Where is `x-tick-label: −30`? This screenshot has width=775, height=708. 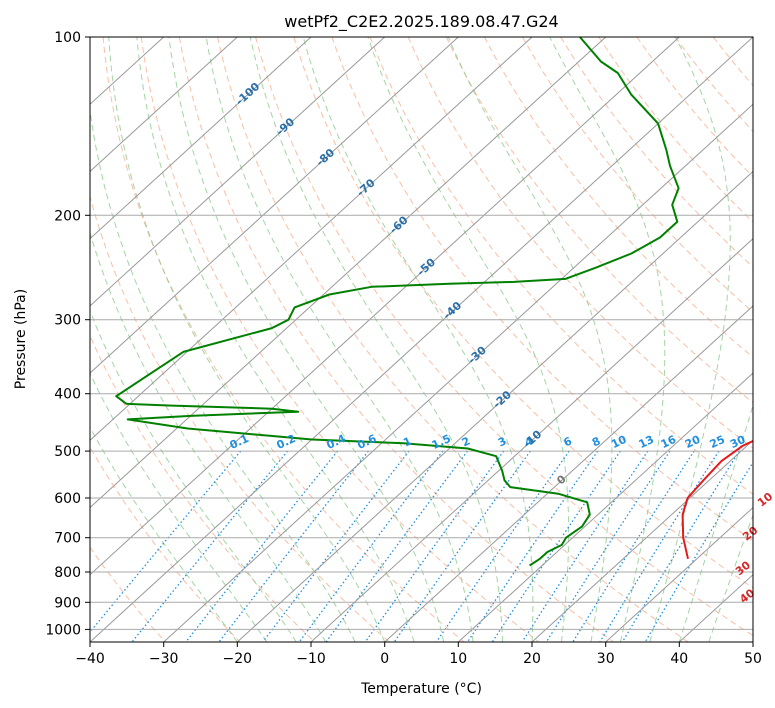 x-tick-label: −30 is located at coordinates (164, 659).